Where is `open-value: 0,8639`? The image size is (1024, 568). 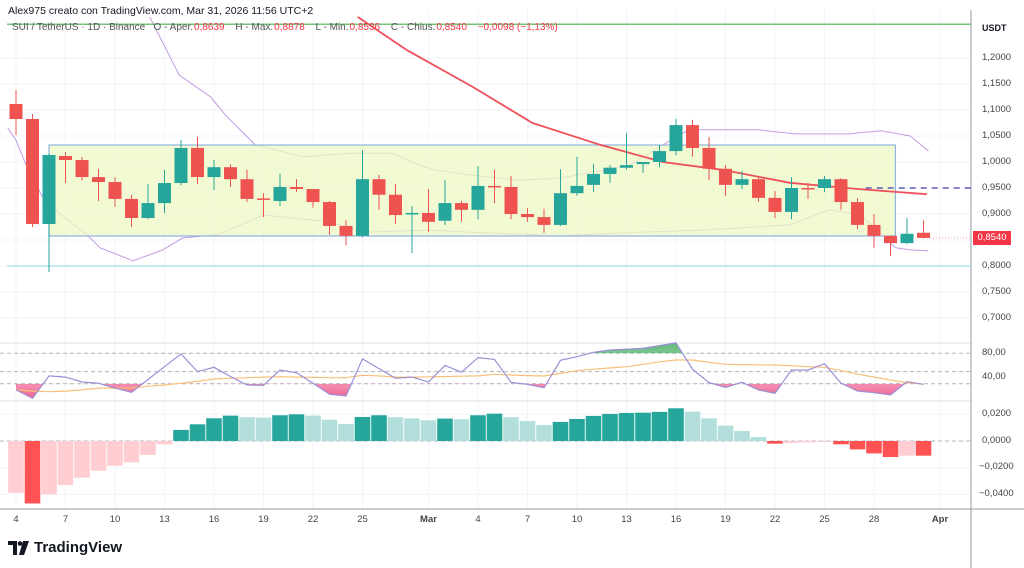
open-value: 0,8639 is located at coordinates (209, 27).